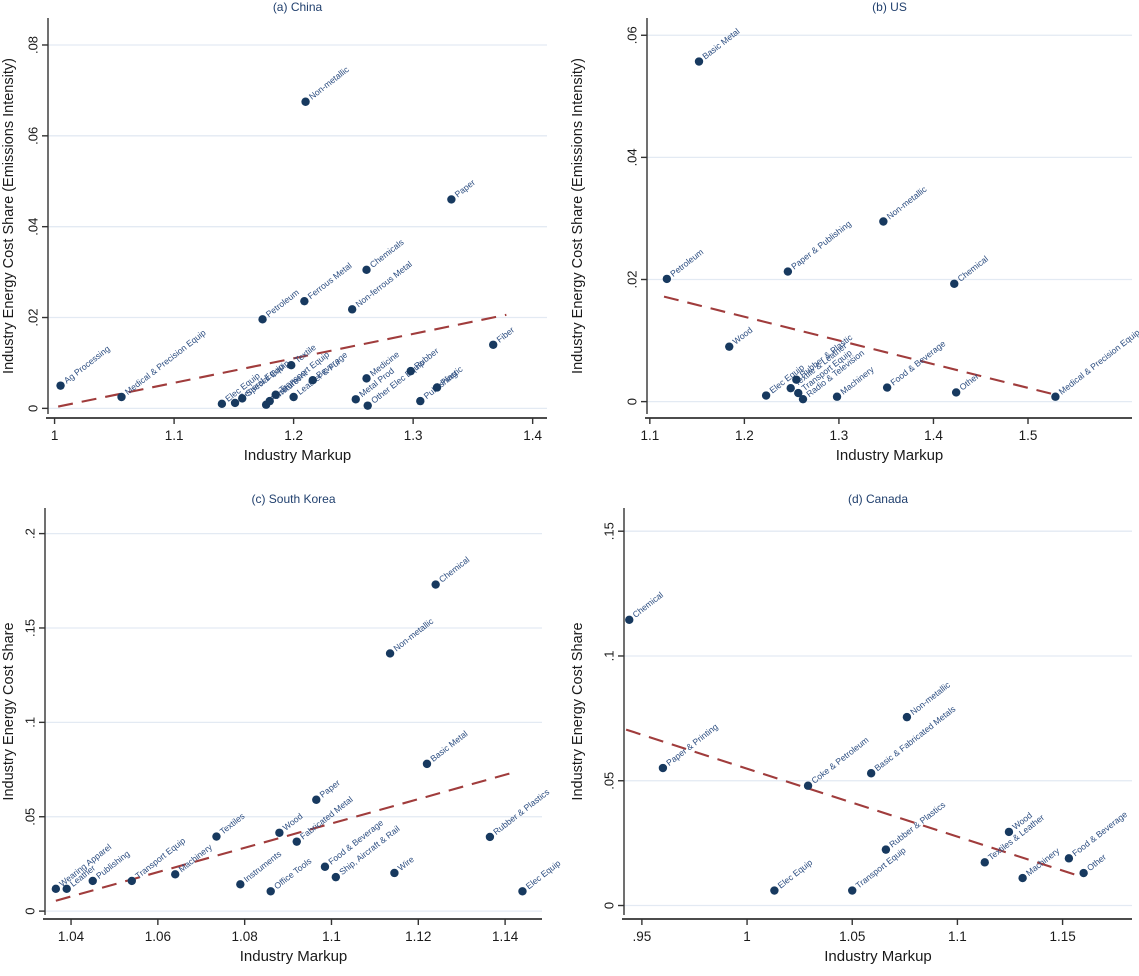 The image size is (1139, 976). I want to click on panel-title: (d) Canada, so click(878, 499).